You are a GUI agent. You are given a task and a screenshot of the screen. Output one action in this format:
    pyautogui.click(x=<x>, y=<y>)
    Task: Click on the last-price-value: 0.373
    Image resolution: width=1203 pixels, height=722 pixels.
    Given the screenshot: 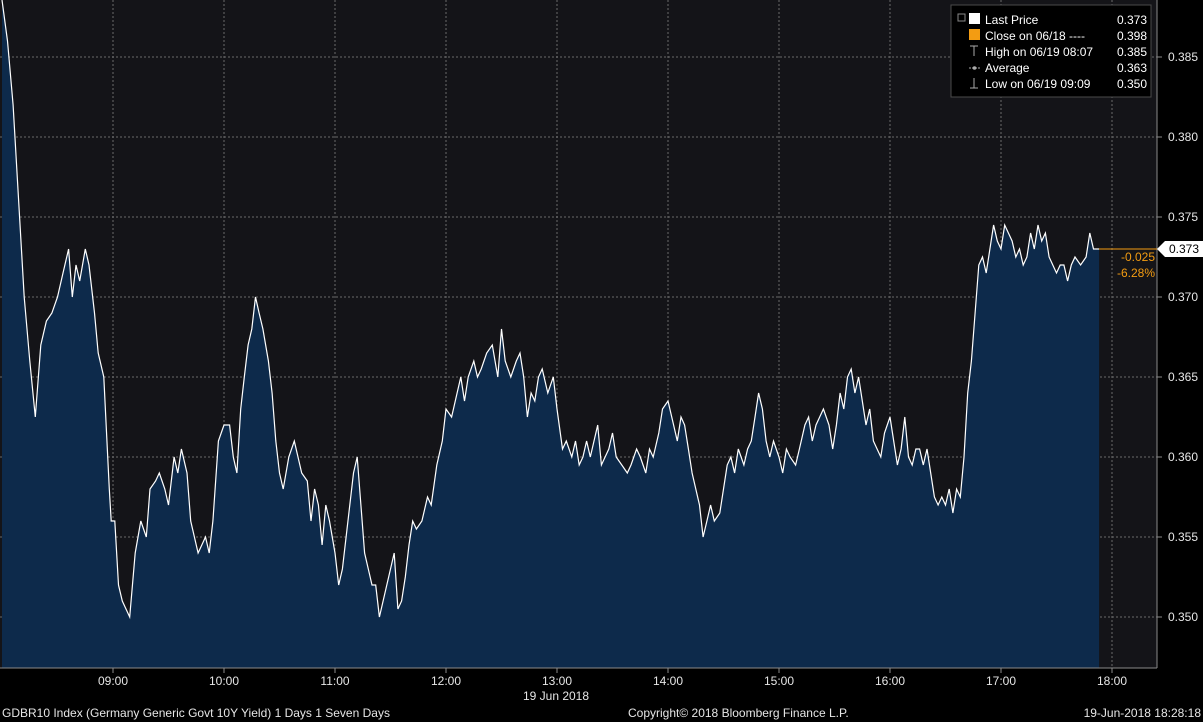 What is the action you would take?
    pyautogui.click(x=1184, y=249)
    